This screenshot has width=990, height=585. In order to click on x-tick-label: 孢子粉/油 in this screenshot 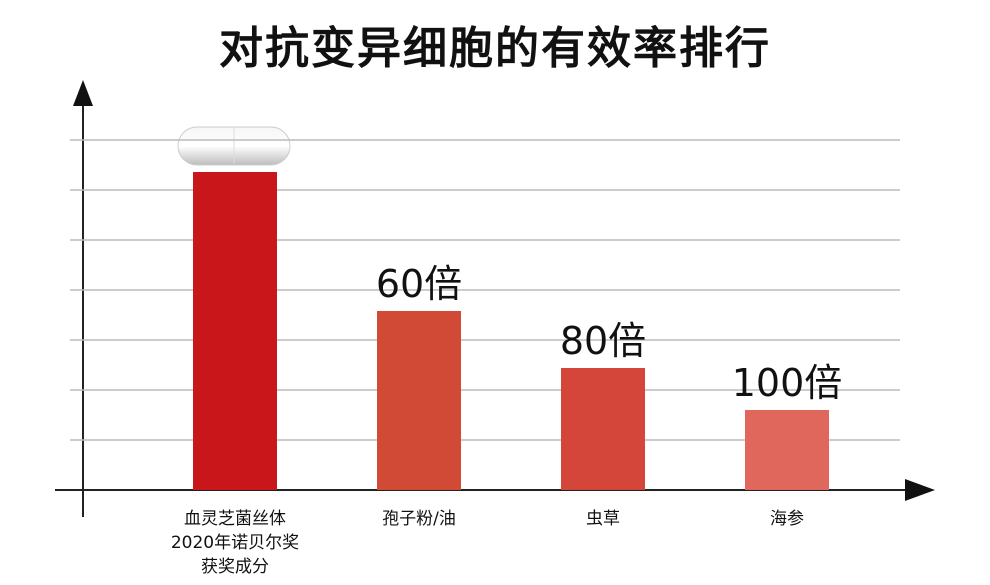, I will do `click(419, 519)`.